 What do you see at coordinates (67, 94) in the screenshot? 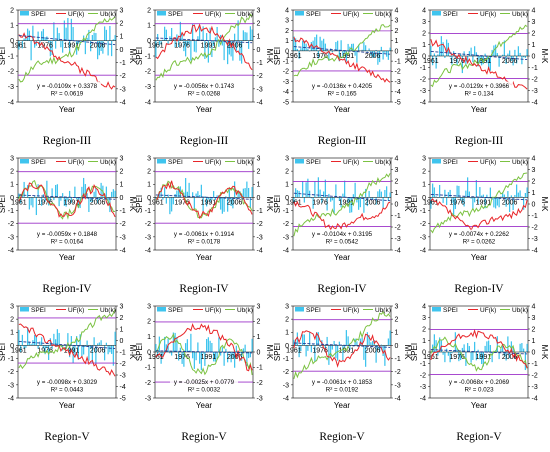
I see `trend-r2: R² = 0.0619` at bounding box center [67, 94].